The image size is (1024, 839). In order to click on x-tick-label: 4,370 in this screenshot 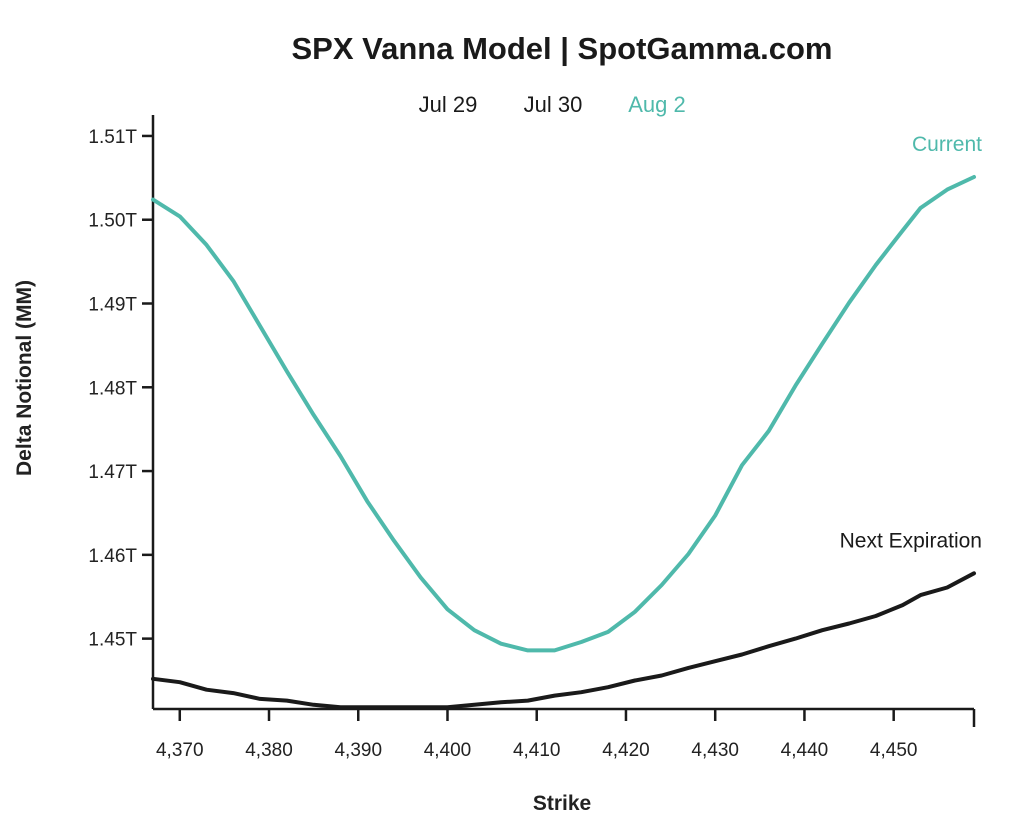, I will do `click(180, 750)`.